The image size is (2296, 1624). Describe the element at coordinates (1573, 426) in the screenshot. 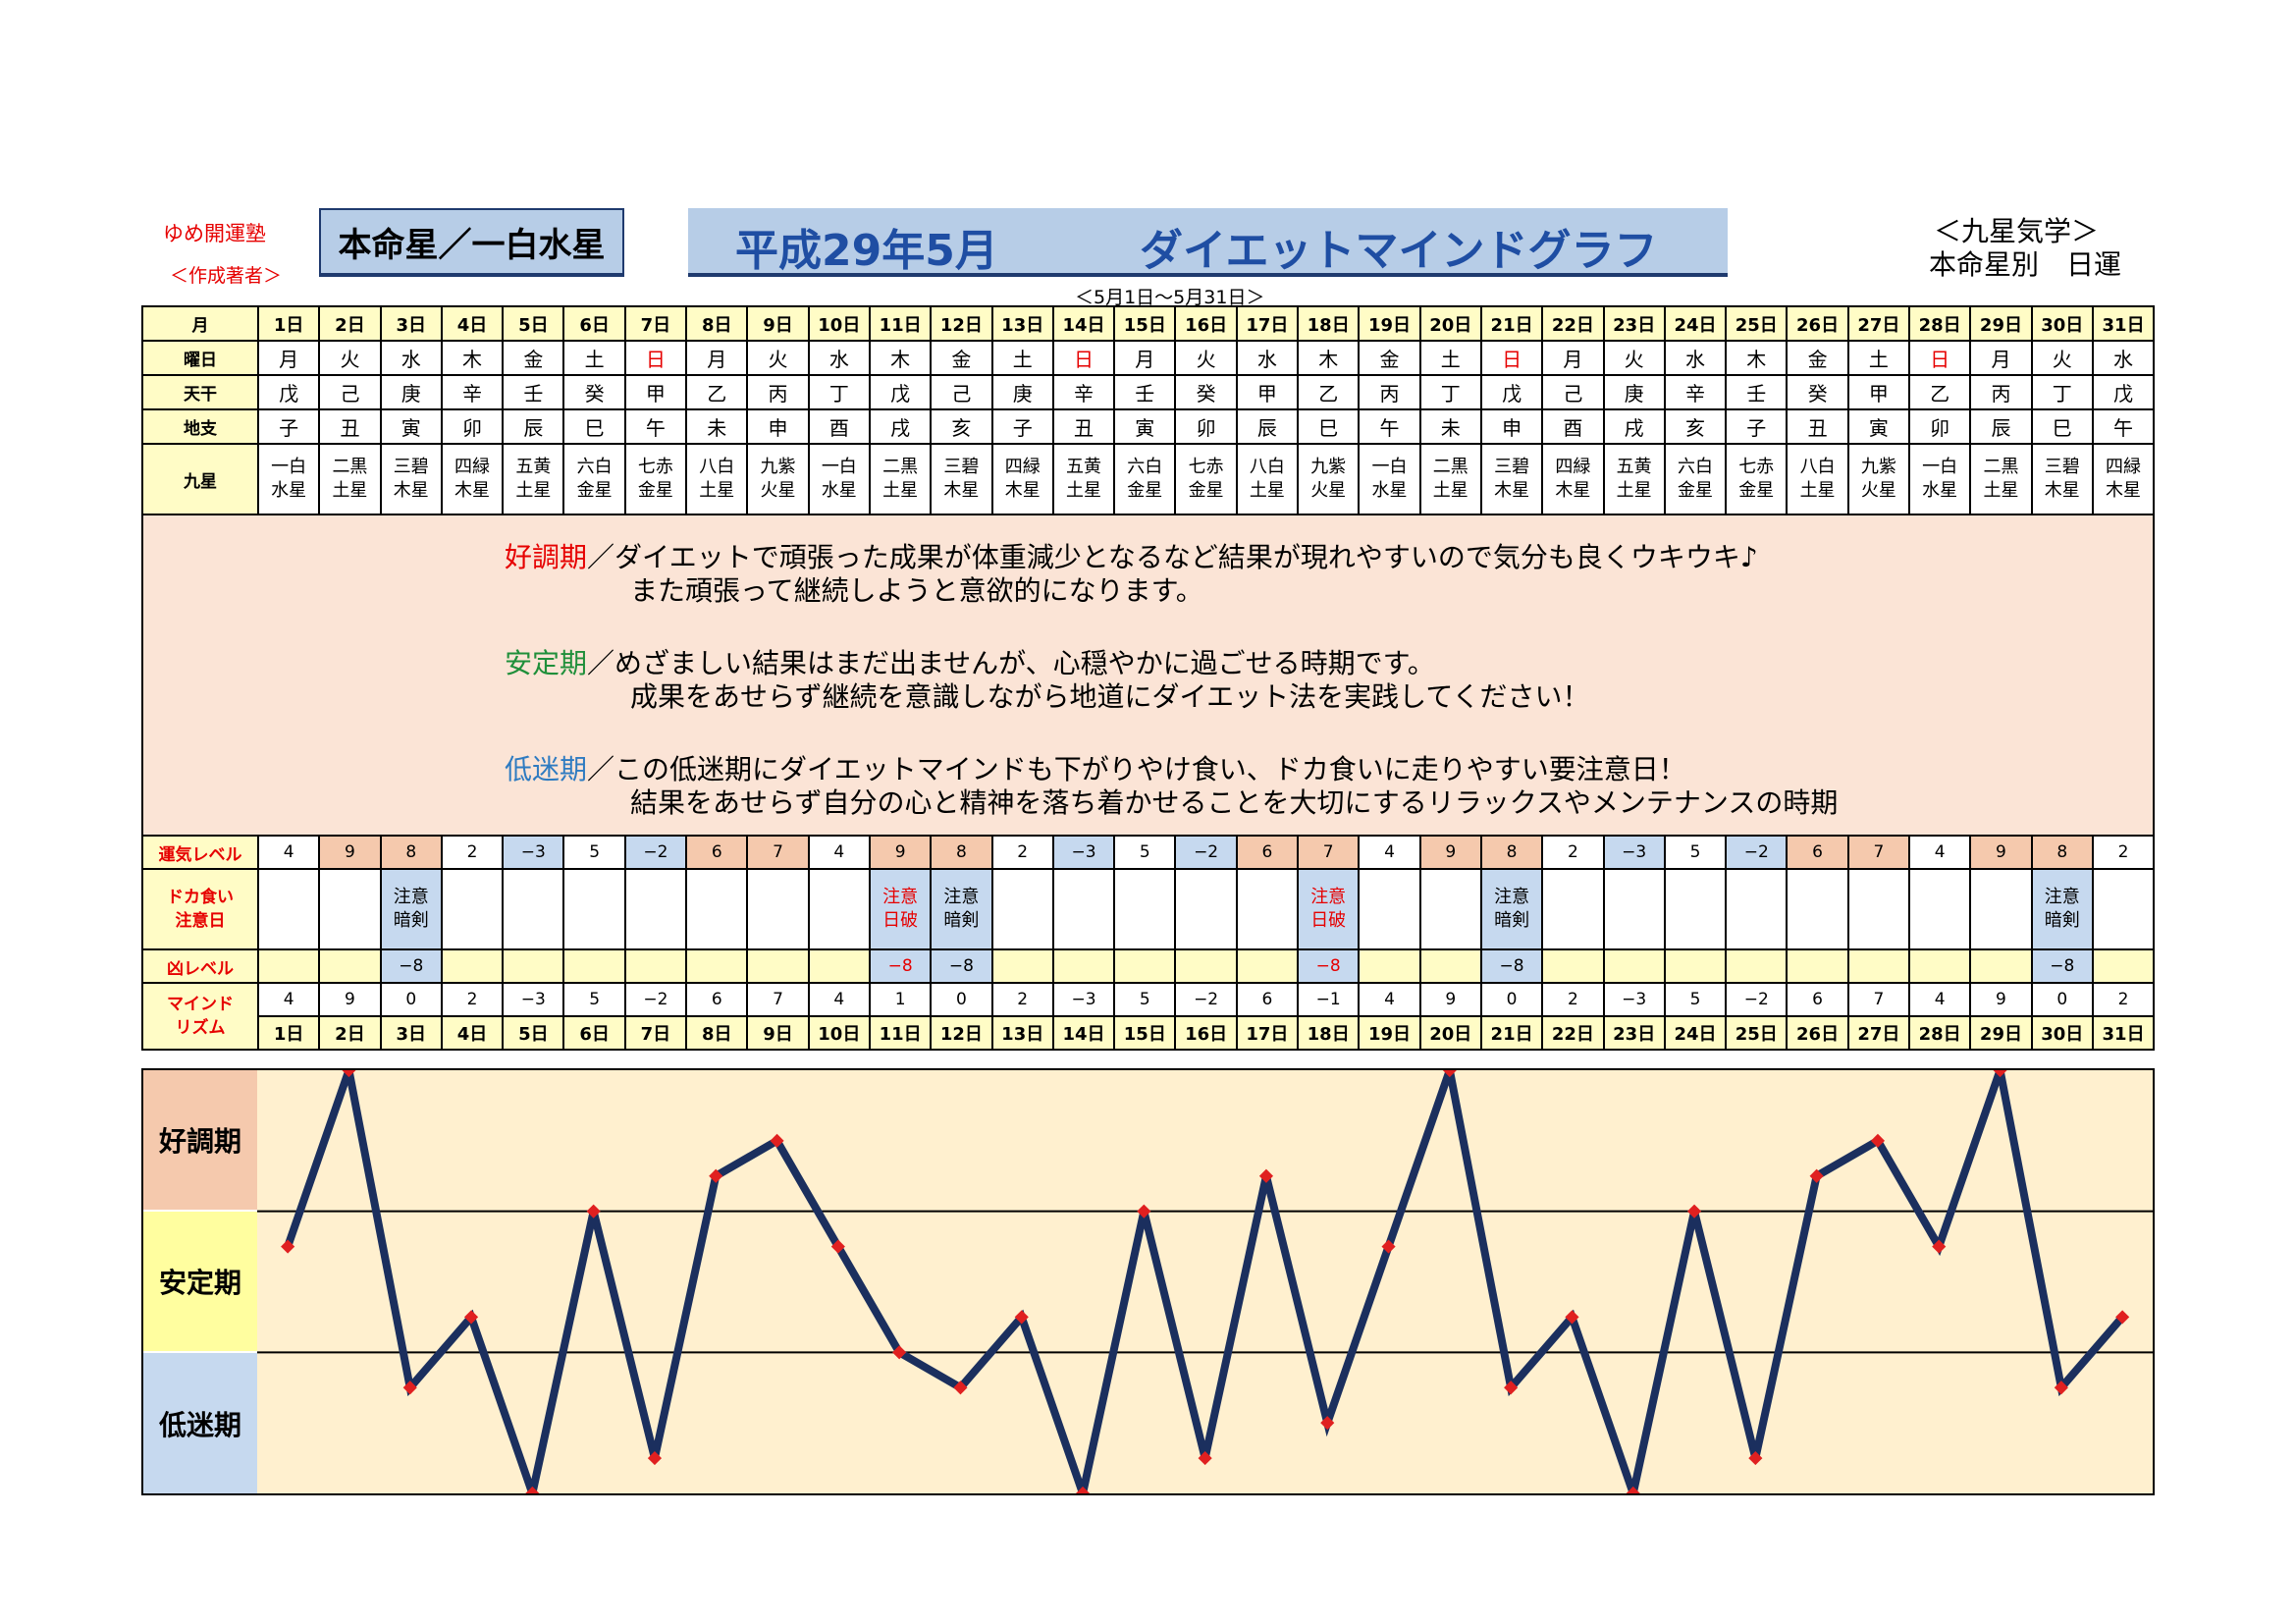

I see `chishi-cell: 酉` at that location.